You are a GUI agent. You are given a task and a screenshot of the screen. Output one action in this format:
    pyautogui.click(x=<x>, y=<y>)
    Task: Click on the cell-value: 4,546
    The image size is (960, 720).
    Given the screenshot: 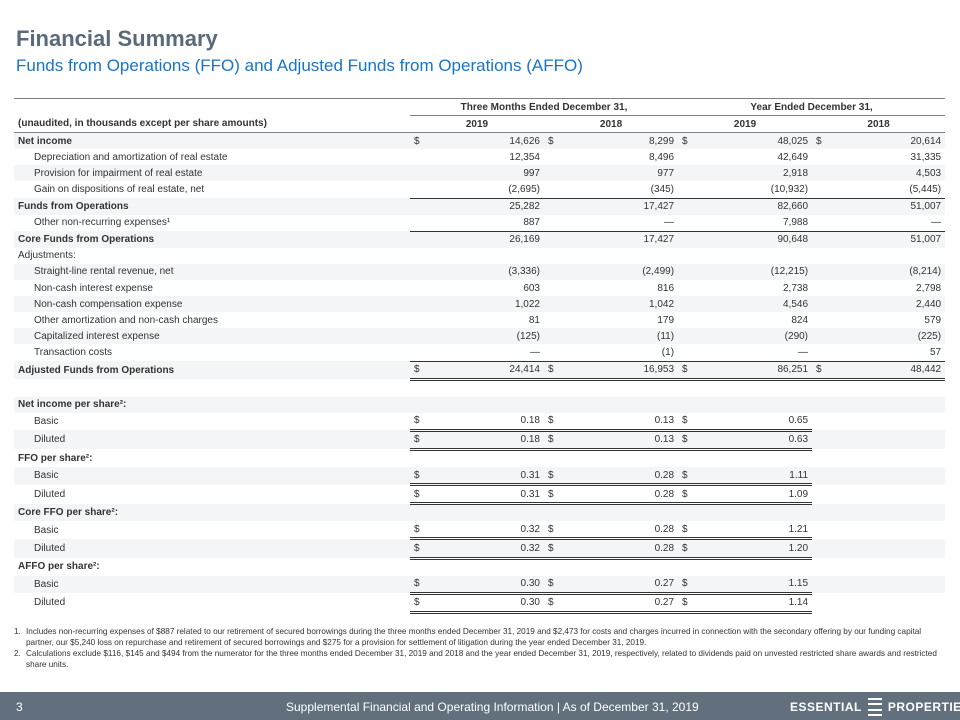 What is the action you would take?
    pyautogui.click(x=755, y=304)
    